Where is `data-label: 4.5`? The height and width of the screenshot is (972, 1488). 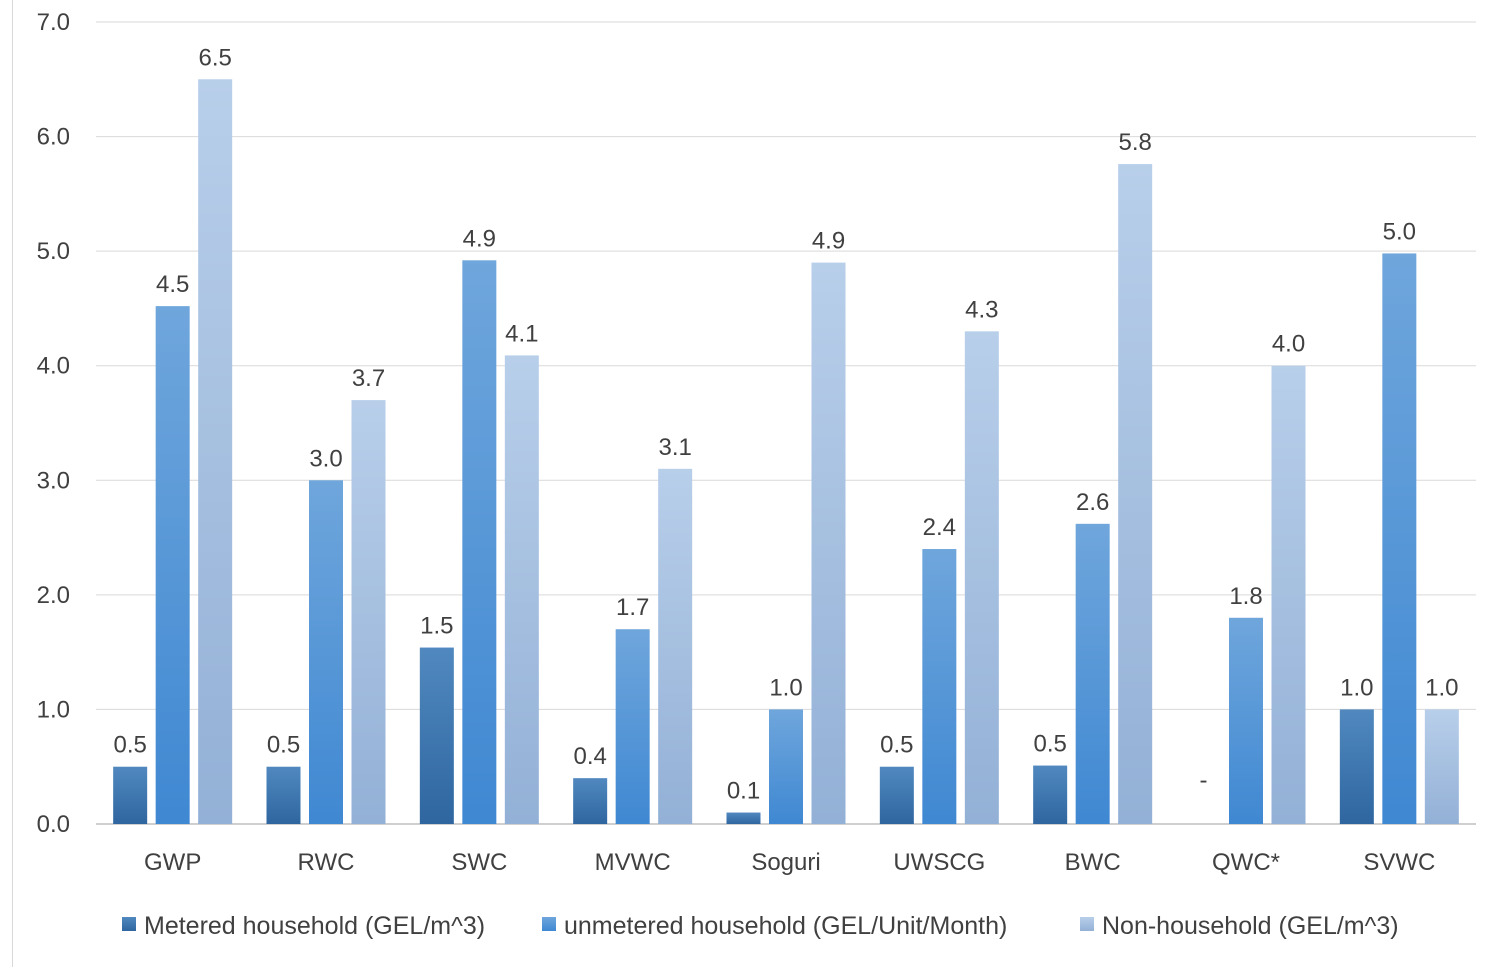
data-label: 4.5 is located at coordinates (172, 284).